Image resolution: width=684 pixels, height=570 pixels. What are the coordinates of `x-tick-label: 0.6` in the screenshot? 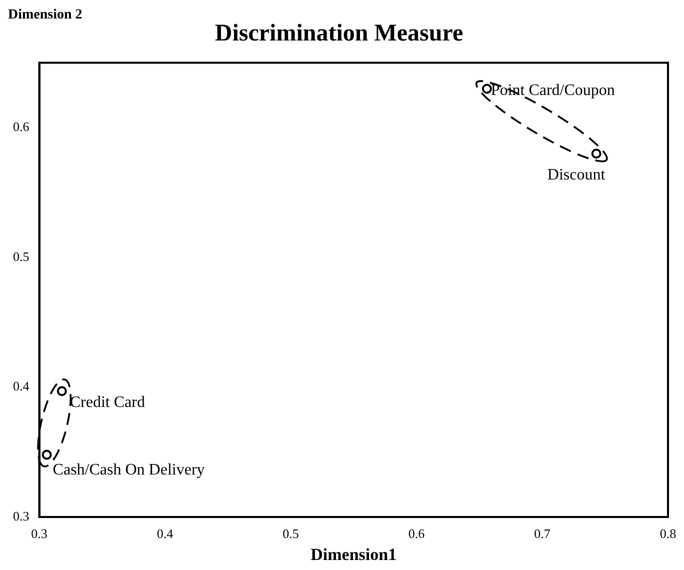 It's located at (417, 534).